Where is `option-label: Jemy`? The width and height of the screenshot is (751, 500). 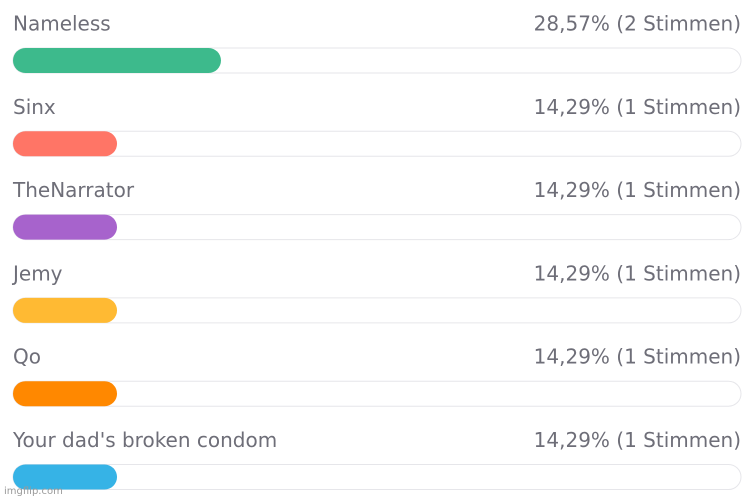
option-label: Jemy is located at coordinates (37, 273).